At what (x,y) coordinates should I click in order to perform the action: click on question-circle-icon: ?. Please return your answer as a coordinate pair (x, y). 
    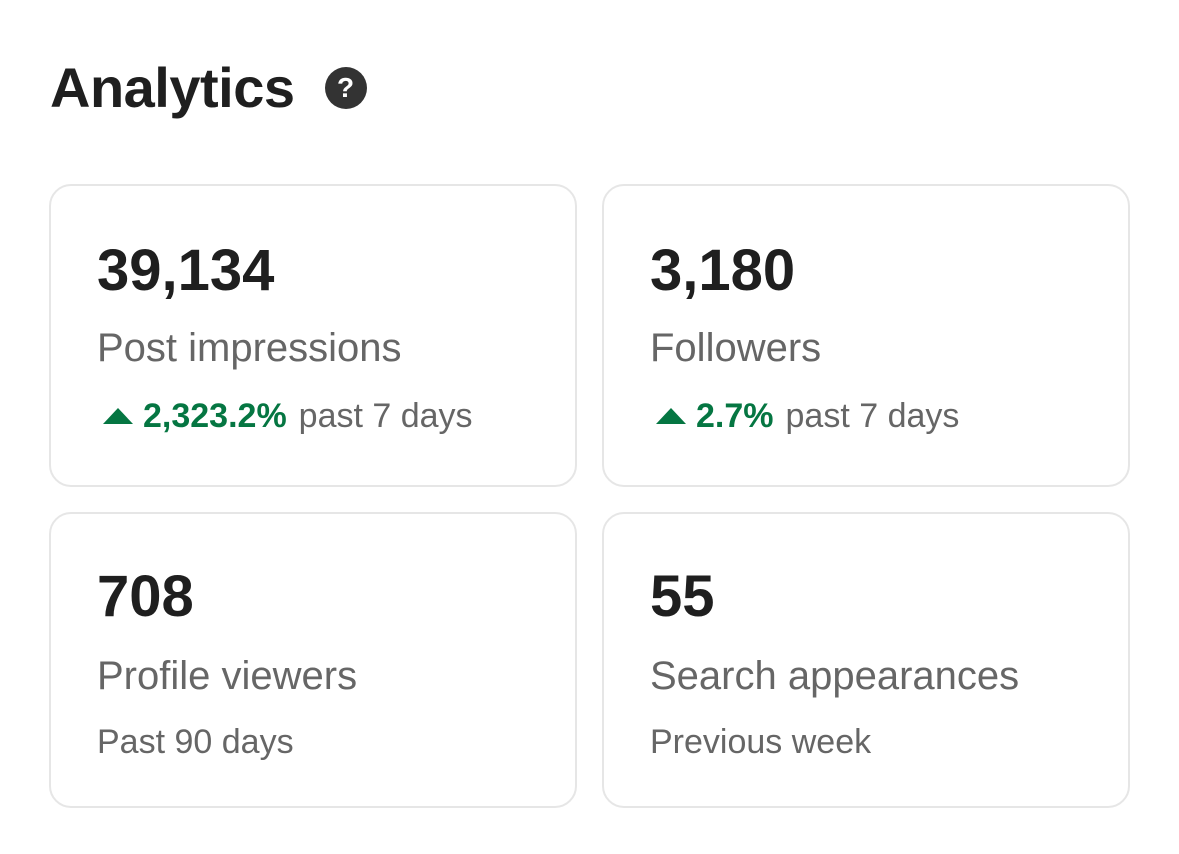
    Looking at the image, I should click on (345, 88).